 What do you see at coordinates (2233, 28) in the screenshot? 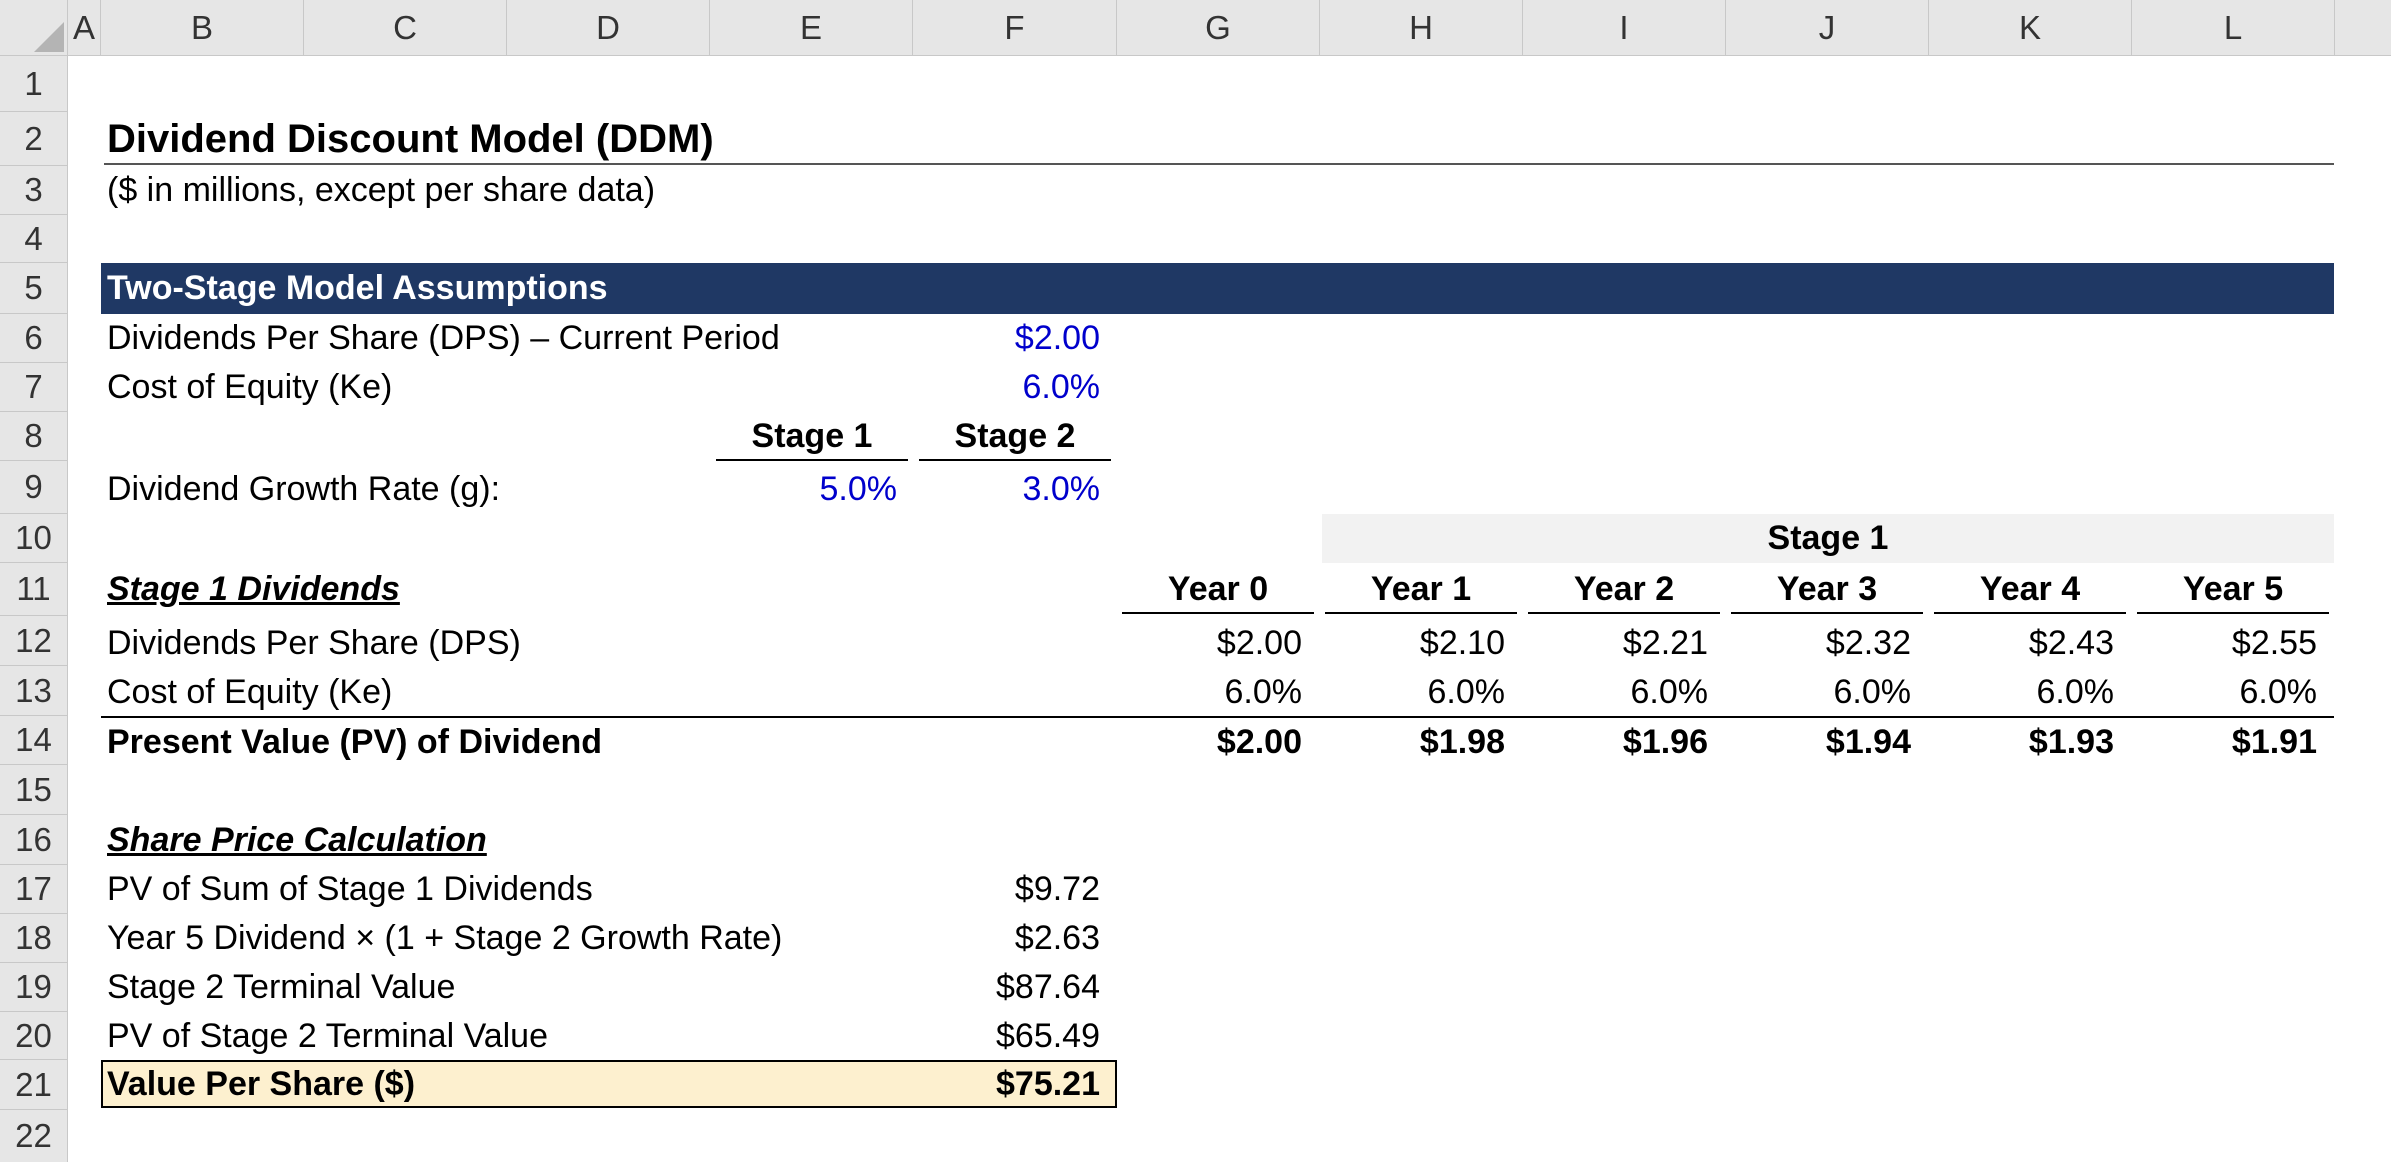
I see `column-header-l: L` at bounding box center [2233, 28].